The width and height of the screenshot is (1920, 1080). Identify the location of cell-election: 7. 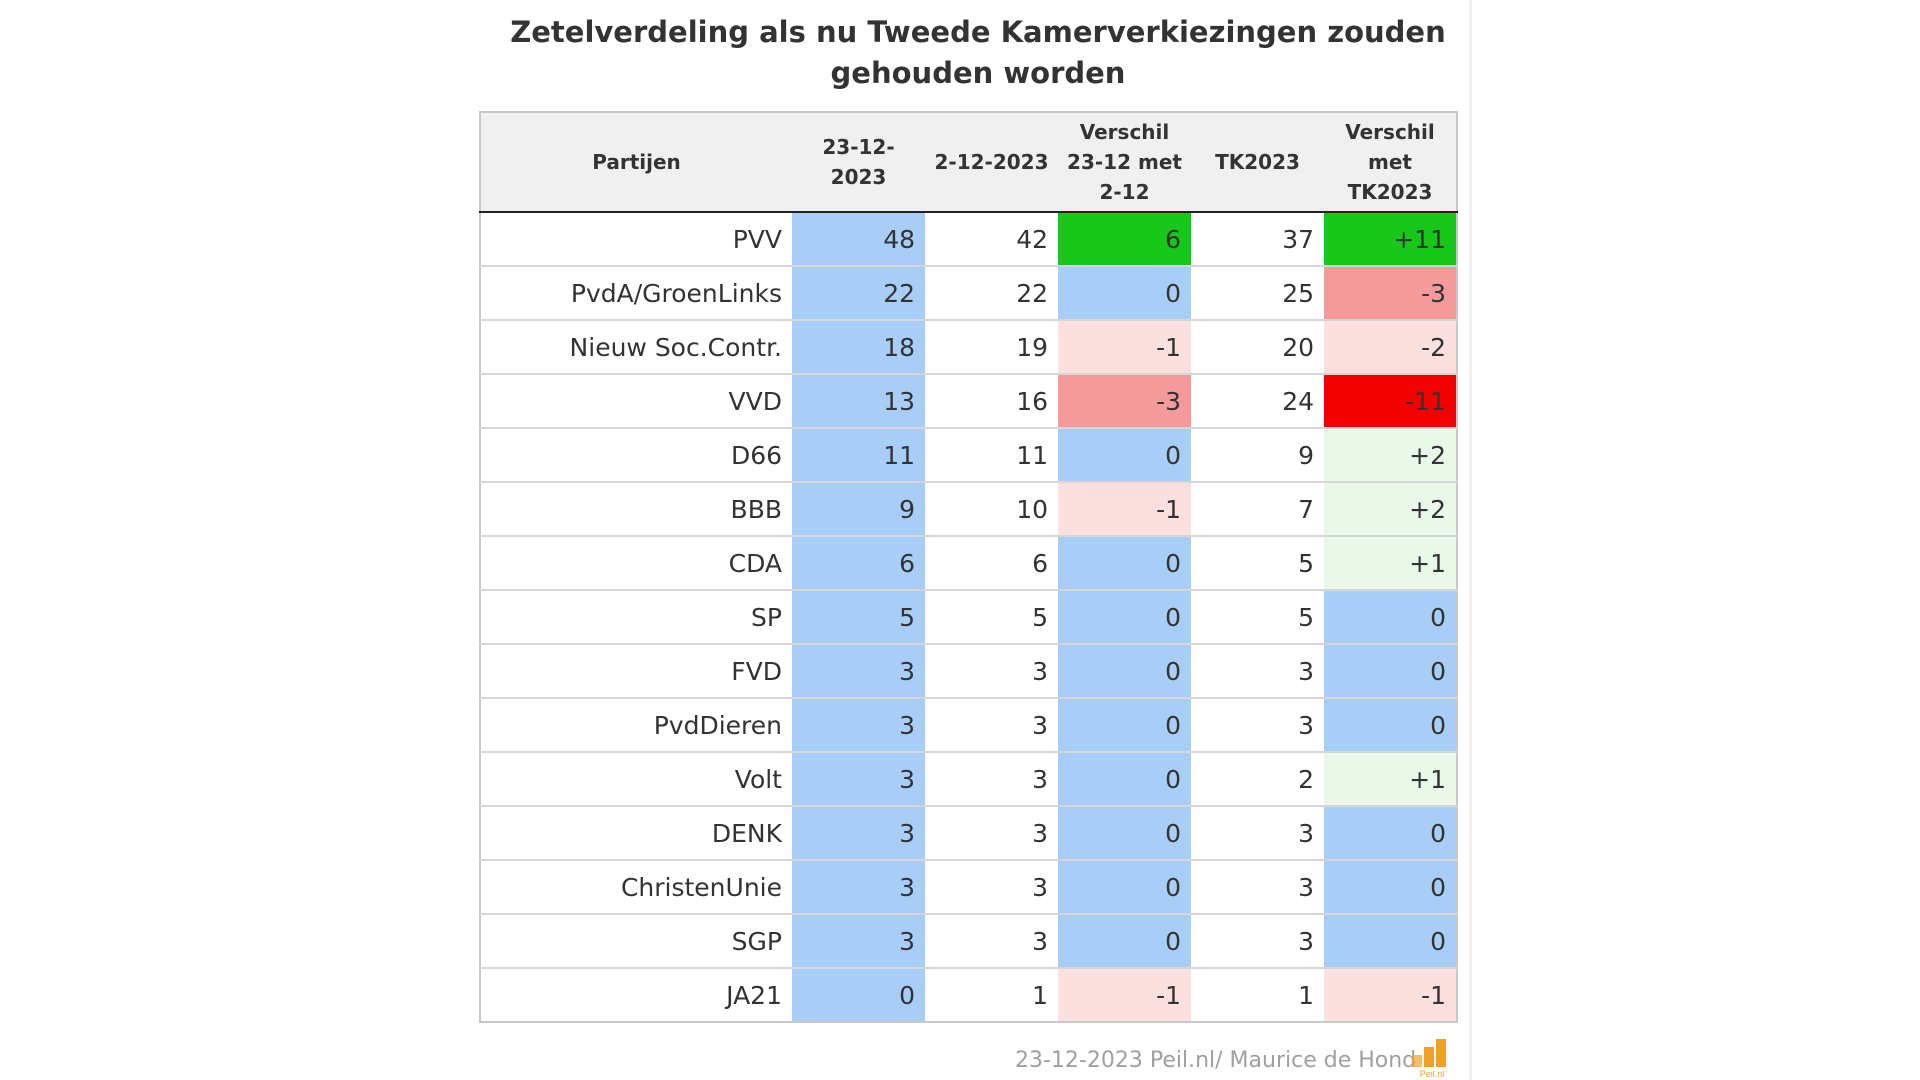
(1257, 508).